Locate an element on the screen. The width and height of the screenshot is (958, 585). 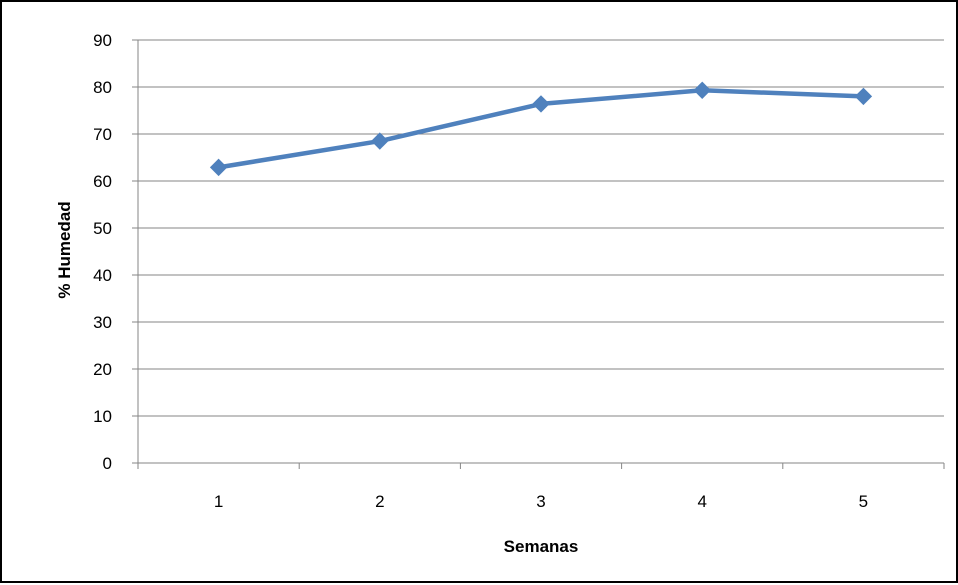
x-tick-labels: 1 2 3 4 5 is located at coordinates (541, 501).